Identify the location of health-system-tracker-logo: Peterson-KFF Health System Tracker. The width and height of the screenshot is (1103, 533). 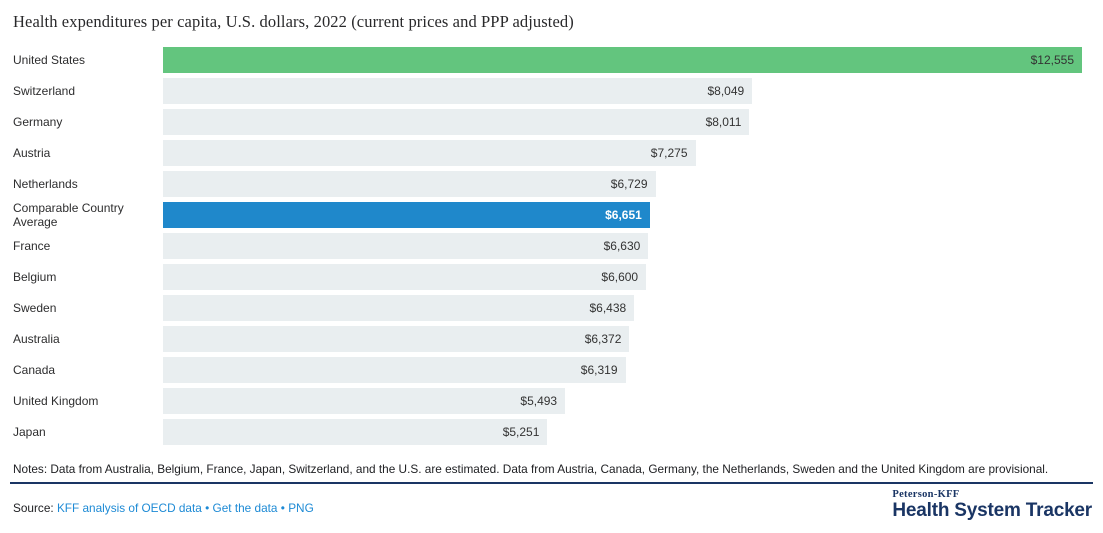
(992, 505).